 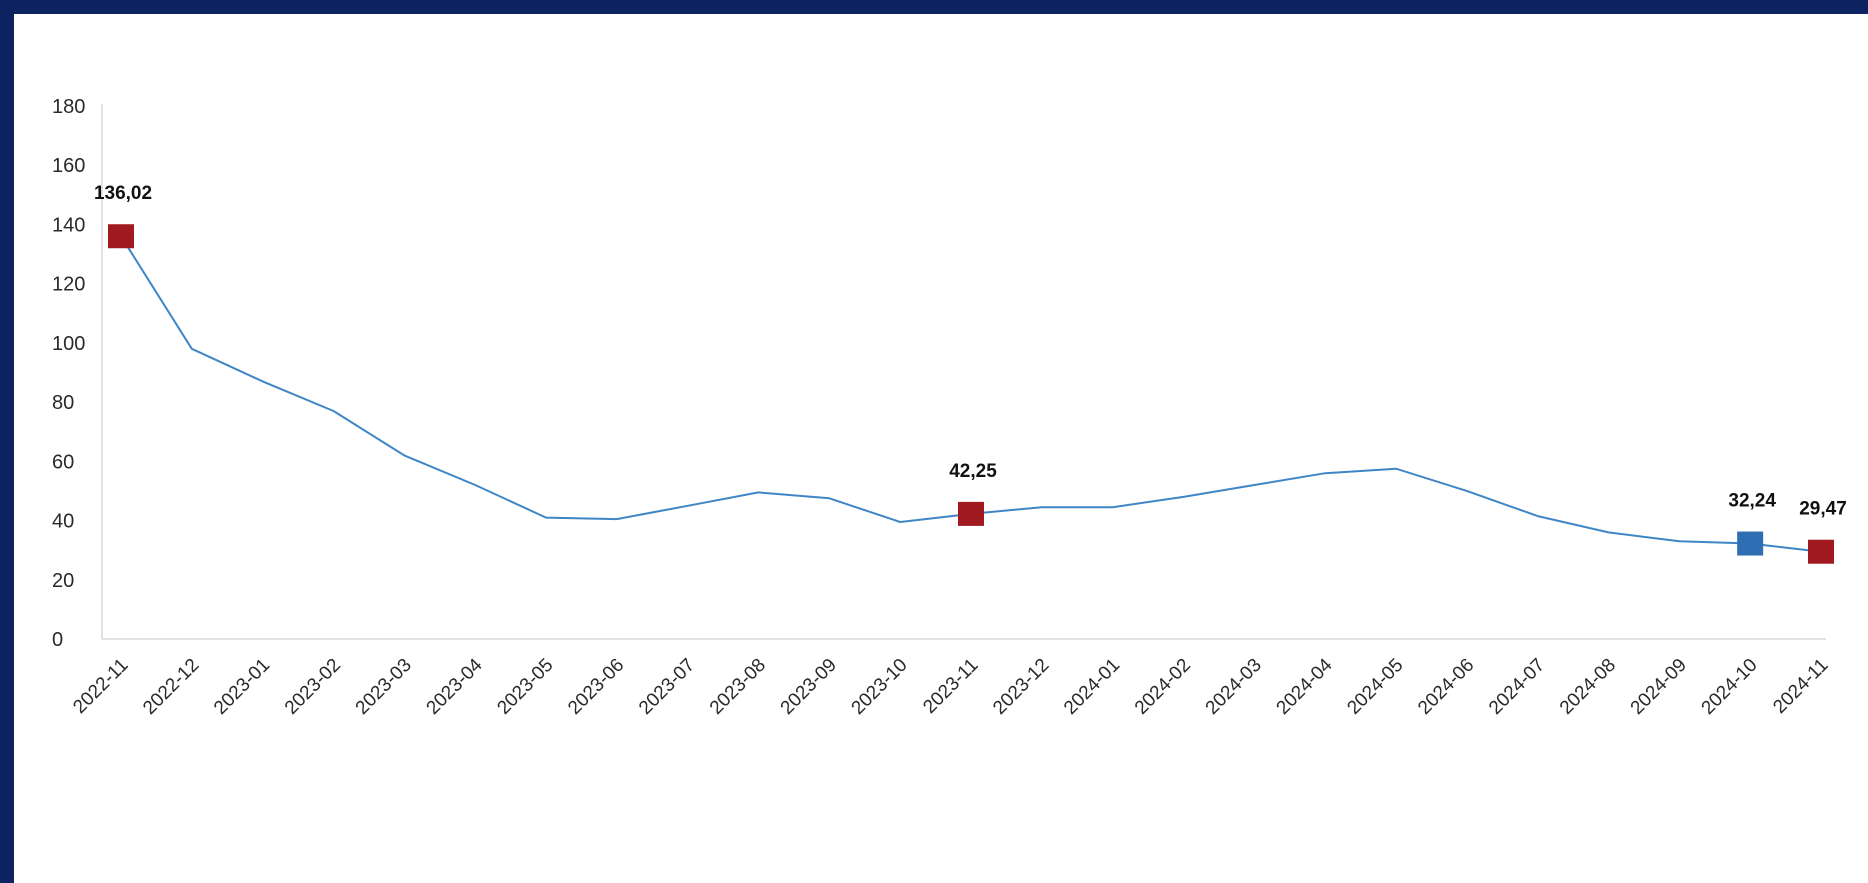 What do you see at coordinates (1517, 687) in the screenshot?
I see `x-tick-label: 2024-07` at bounding box center [1517, 687].